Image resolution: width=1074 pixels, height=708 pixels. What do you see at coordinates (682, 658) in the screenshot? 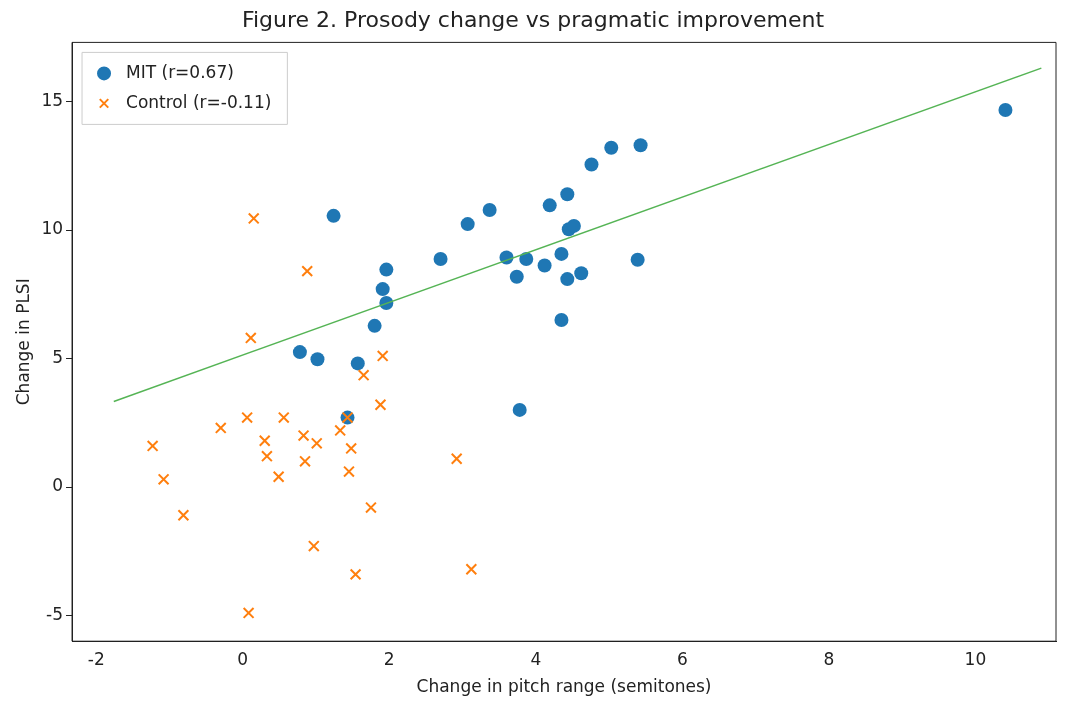
I see `x-tick-label: 6` at bounding box center [682, 658].